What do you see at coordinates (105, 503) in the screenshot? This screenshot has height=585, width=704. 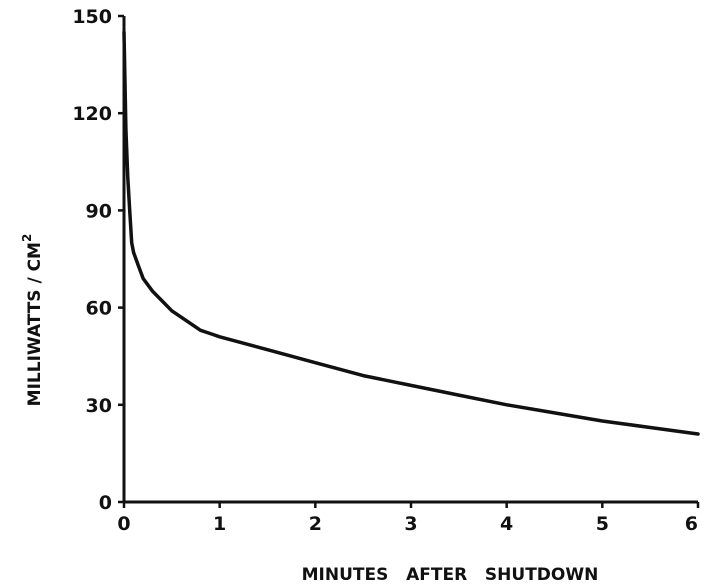 I see `y-tick-label: 0` at bounding box center [105, 503].